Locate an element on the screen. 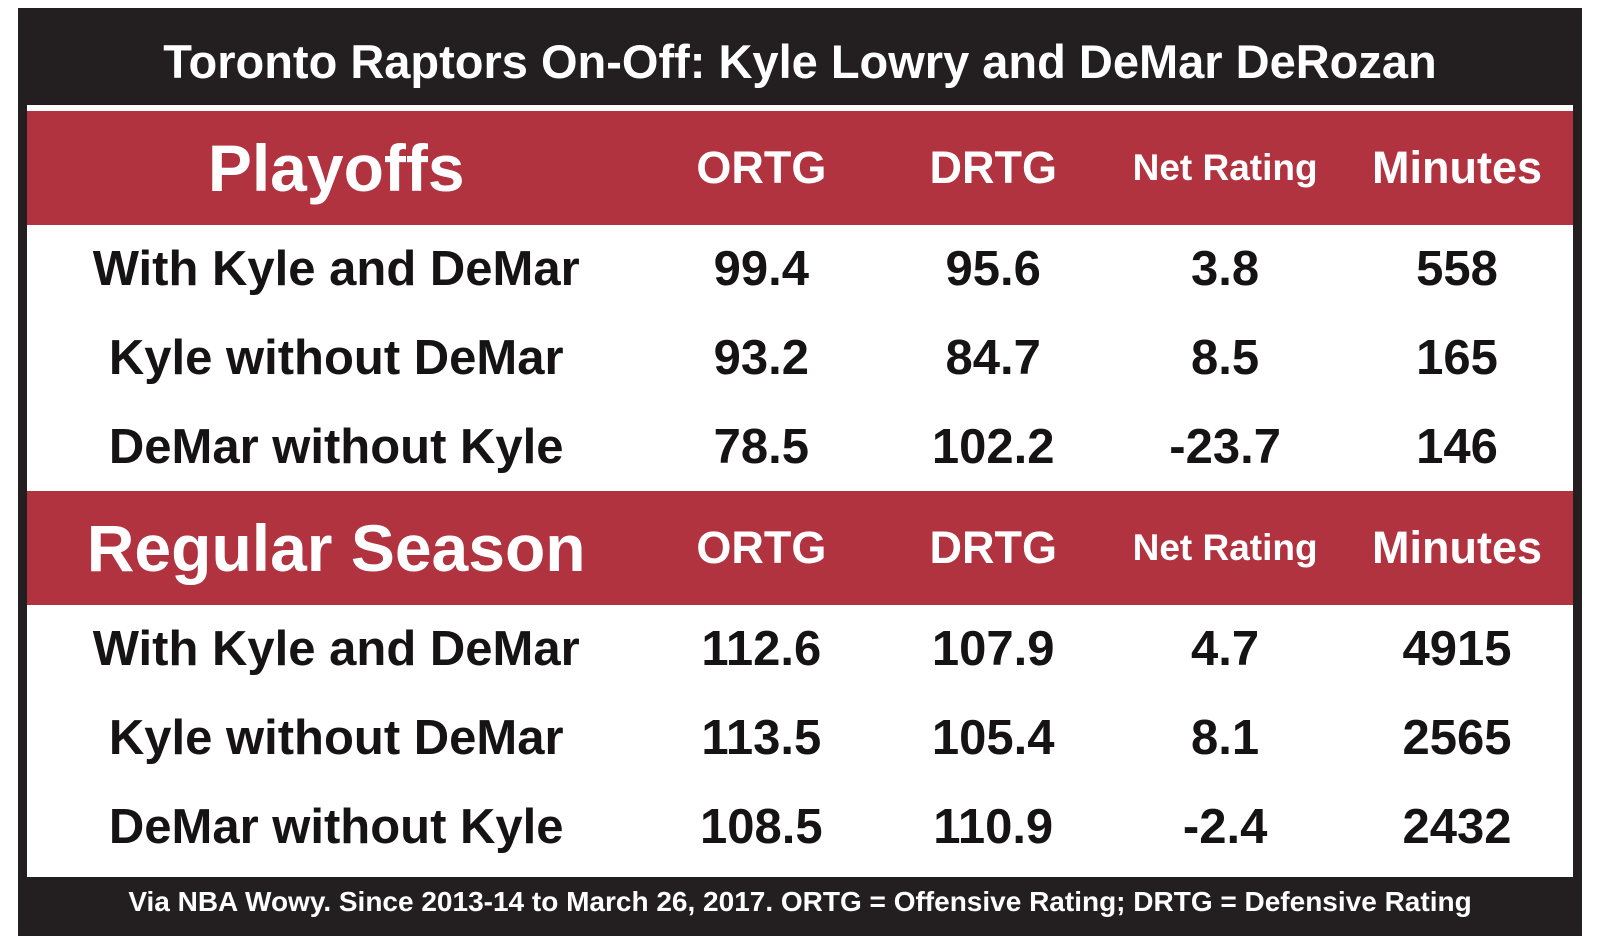  stat-cell-ortg: 108.5 is located at coordinates (761, 826).